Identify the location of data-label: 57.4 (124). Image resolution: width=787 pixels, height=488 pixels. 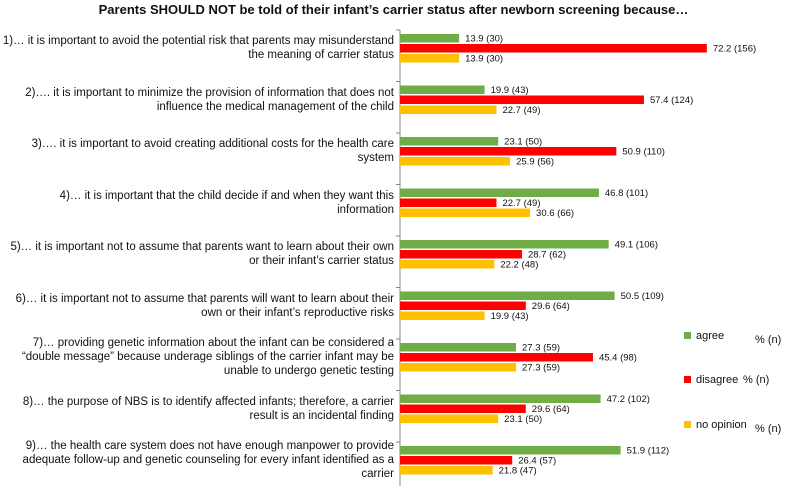
(671, 100).